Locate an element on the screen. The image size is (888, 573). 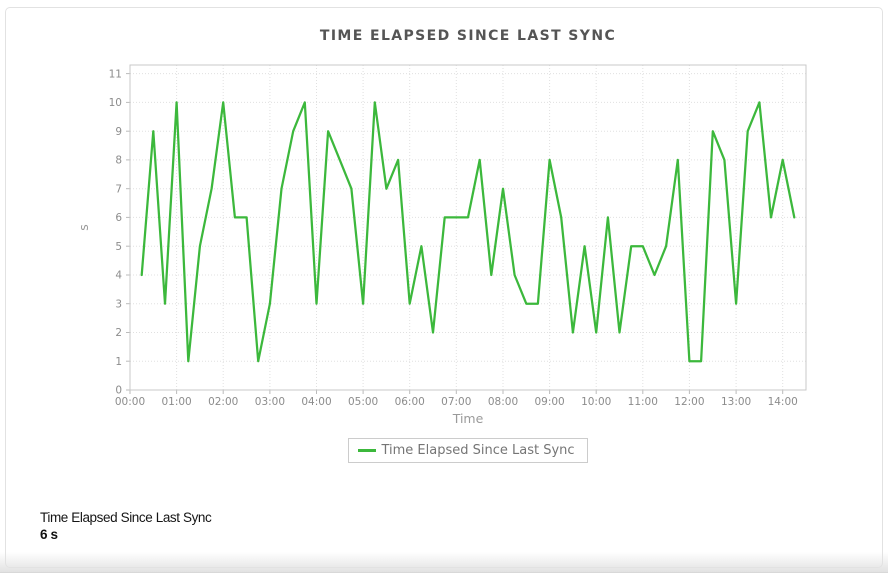
svg-text: 9 is located at coordinates (118, 132).